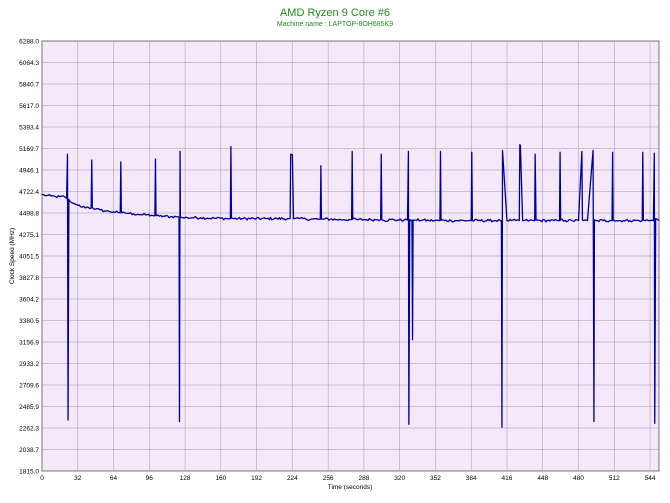  I want to click on y-tick-label: 2485.9, so click(29, 407).